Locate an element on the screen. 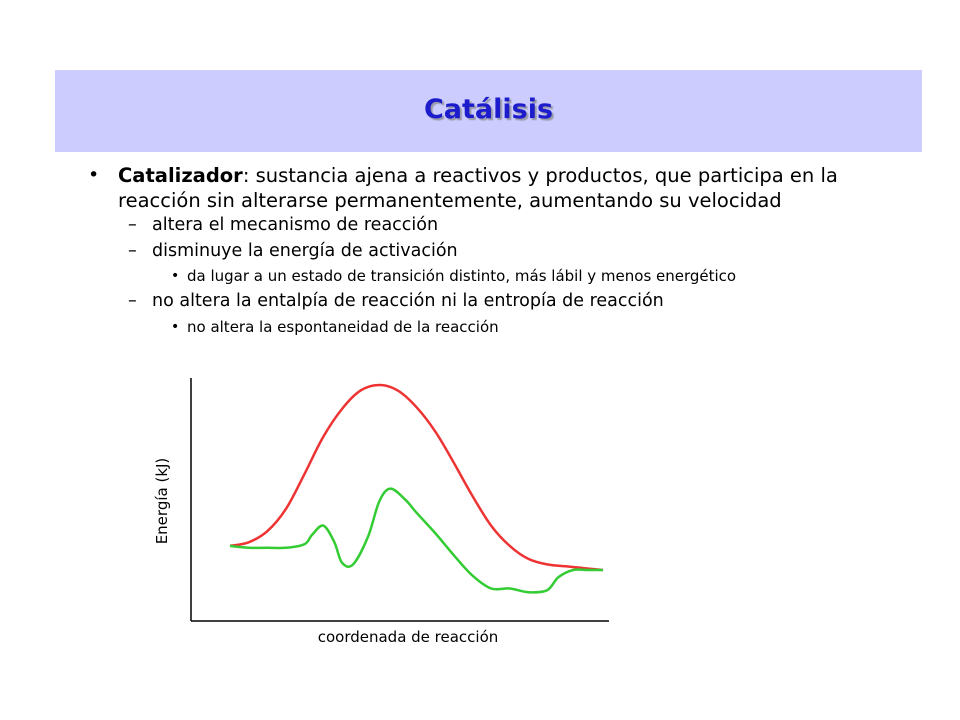 This screenshot has width=960, height=720. sub-bullet-text: disminuye la energía de activación is located at coordinates (305, 250).